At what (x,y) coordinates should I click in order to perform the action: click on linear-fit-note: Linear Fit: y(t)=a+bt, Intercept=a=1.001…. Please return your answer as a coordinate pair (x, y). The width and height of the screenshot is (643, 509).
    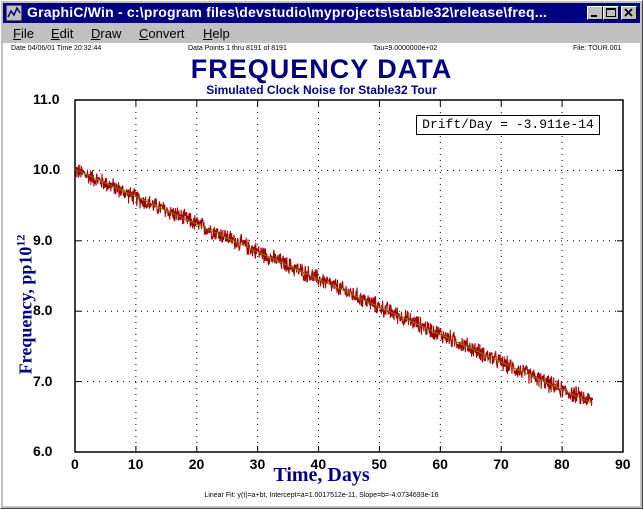
    Looking at the image, I should click on (321, 495).